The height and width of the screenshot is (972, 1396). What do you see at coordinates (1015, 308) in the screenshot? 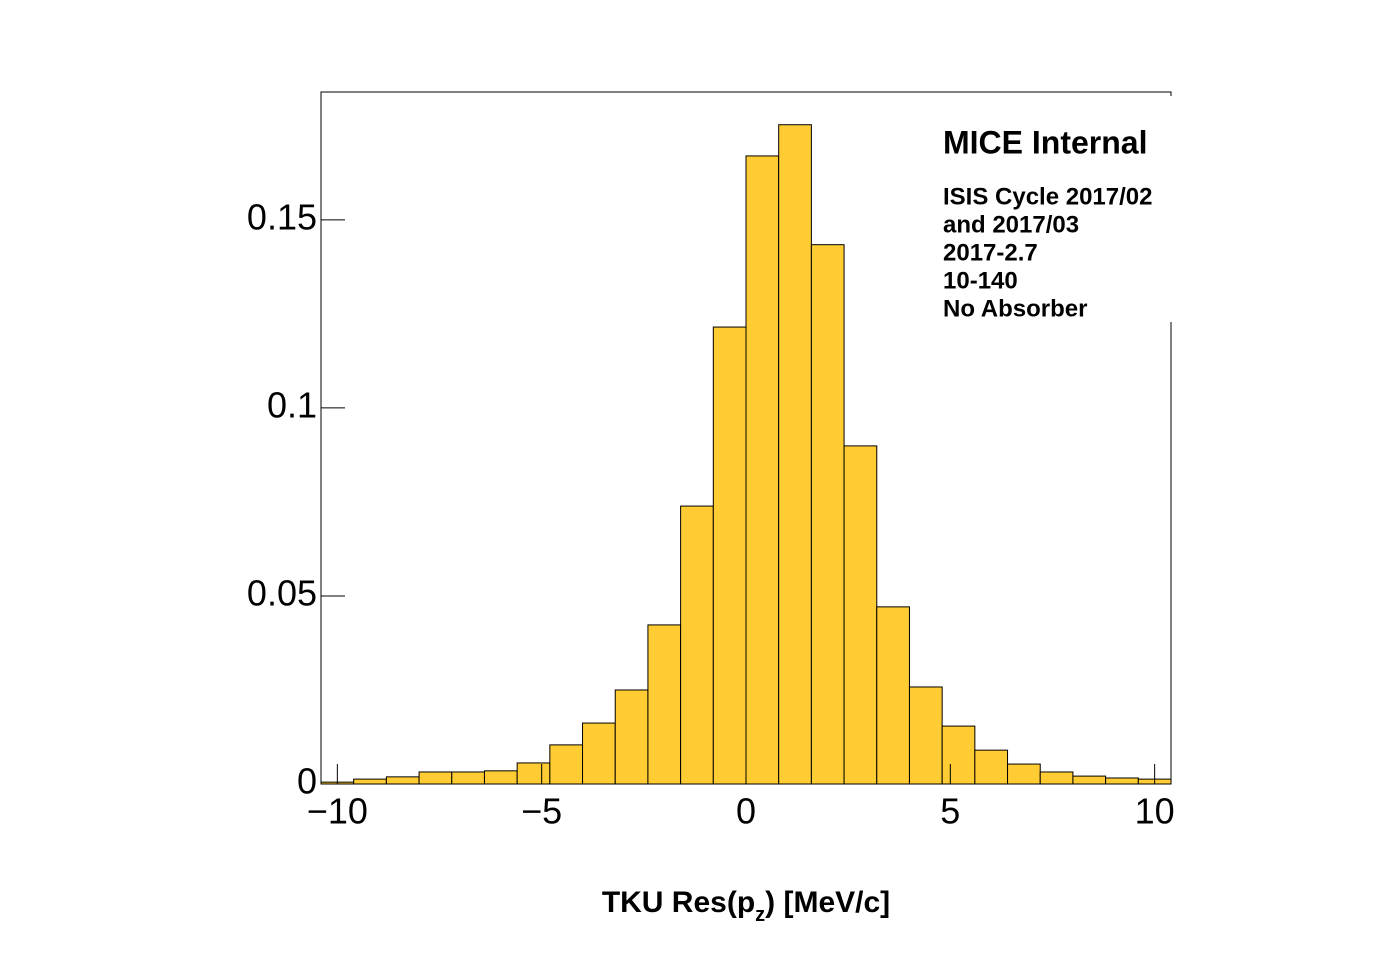
I see `annotation-line: No Absorber` at bounding box center [1015, 308].